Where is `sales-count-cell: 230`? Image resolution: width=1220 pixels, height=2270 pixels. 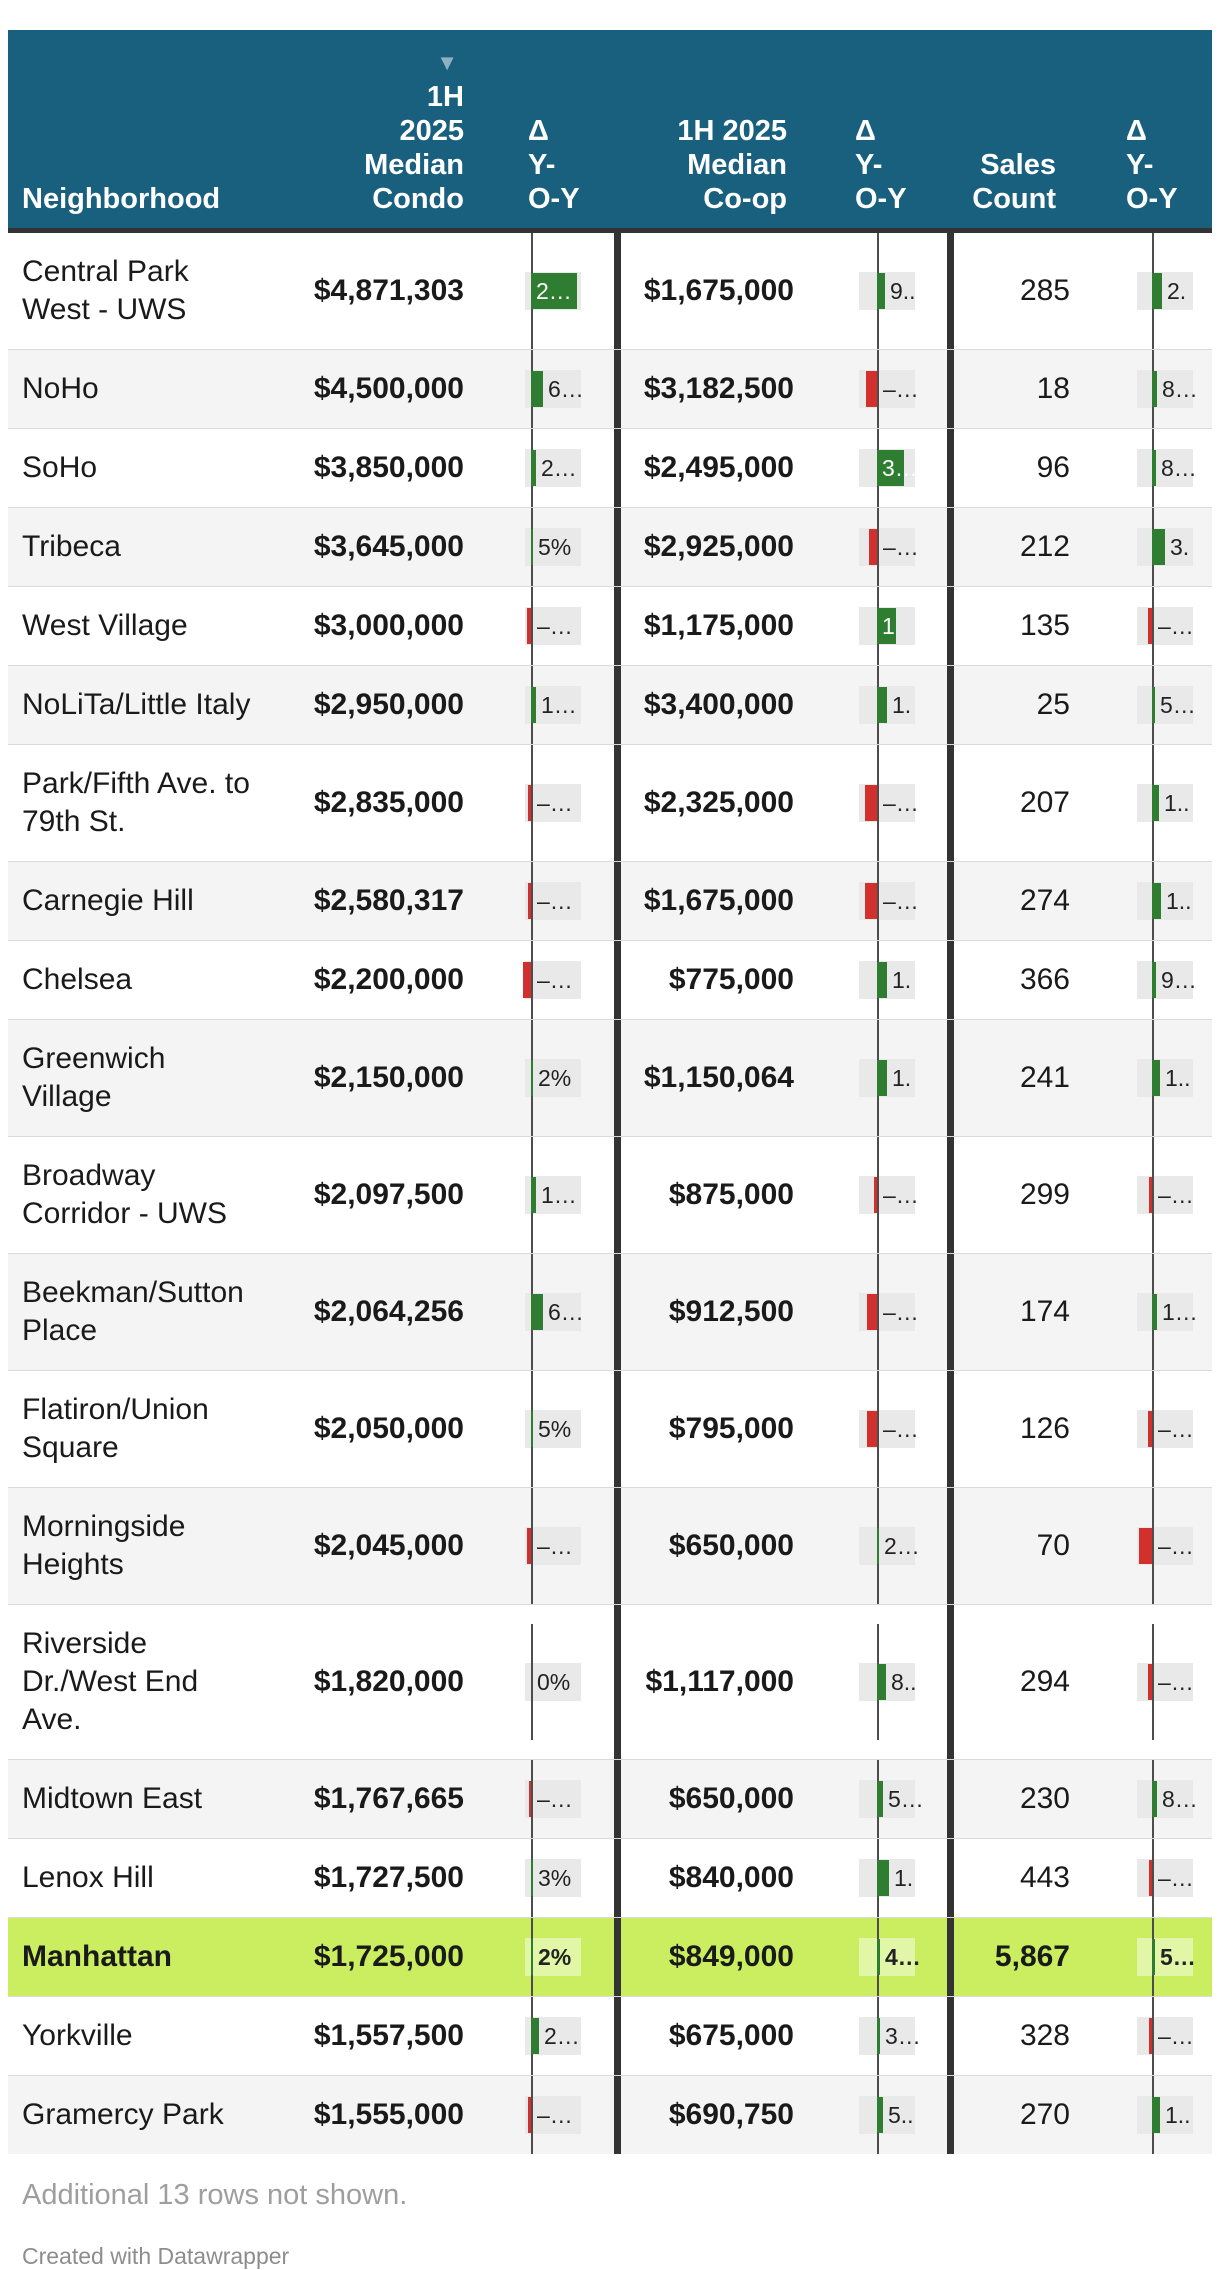 sales-count-cell: 230 is located at coordinates (1044, 1798).